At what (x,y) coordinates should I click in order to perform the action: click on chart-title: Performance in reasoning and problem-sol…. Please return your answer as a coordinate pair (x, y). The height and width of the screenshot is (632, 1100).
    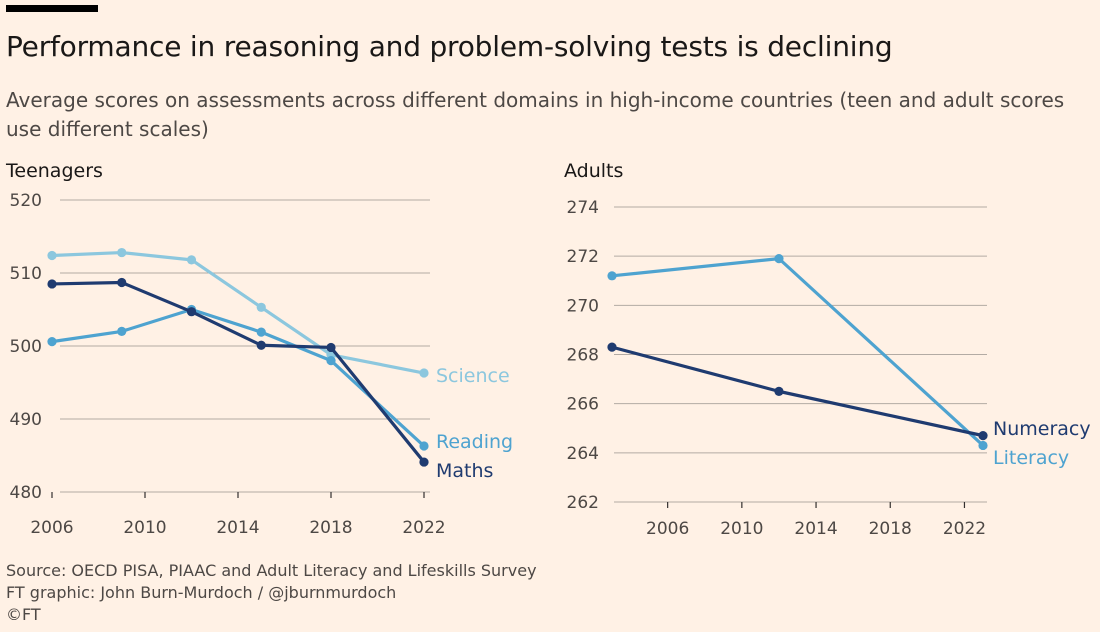
    Looking at the image, I should click on (449, 46).